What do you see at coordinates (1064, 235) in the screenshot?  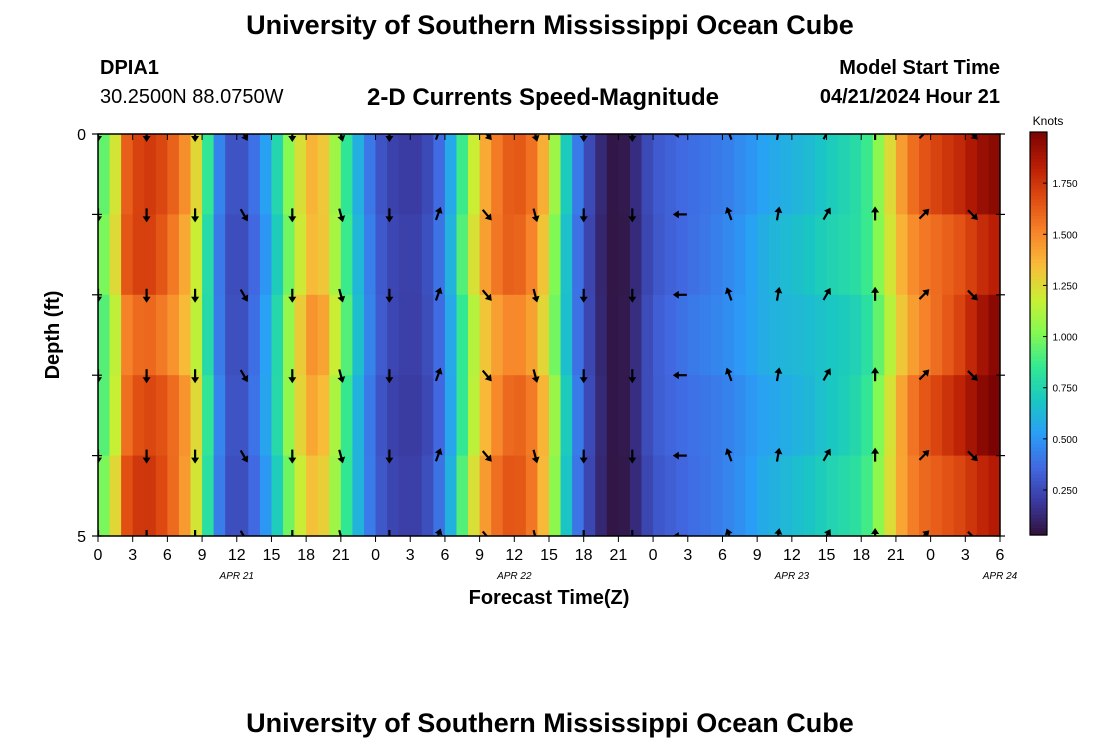 I see `colorbar-tick-label: 1.500` at bounding box center [1064, 235].